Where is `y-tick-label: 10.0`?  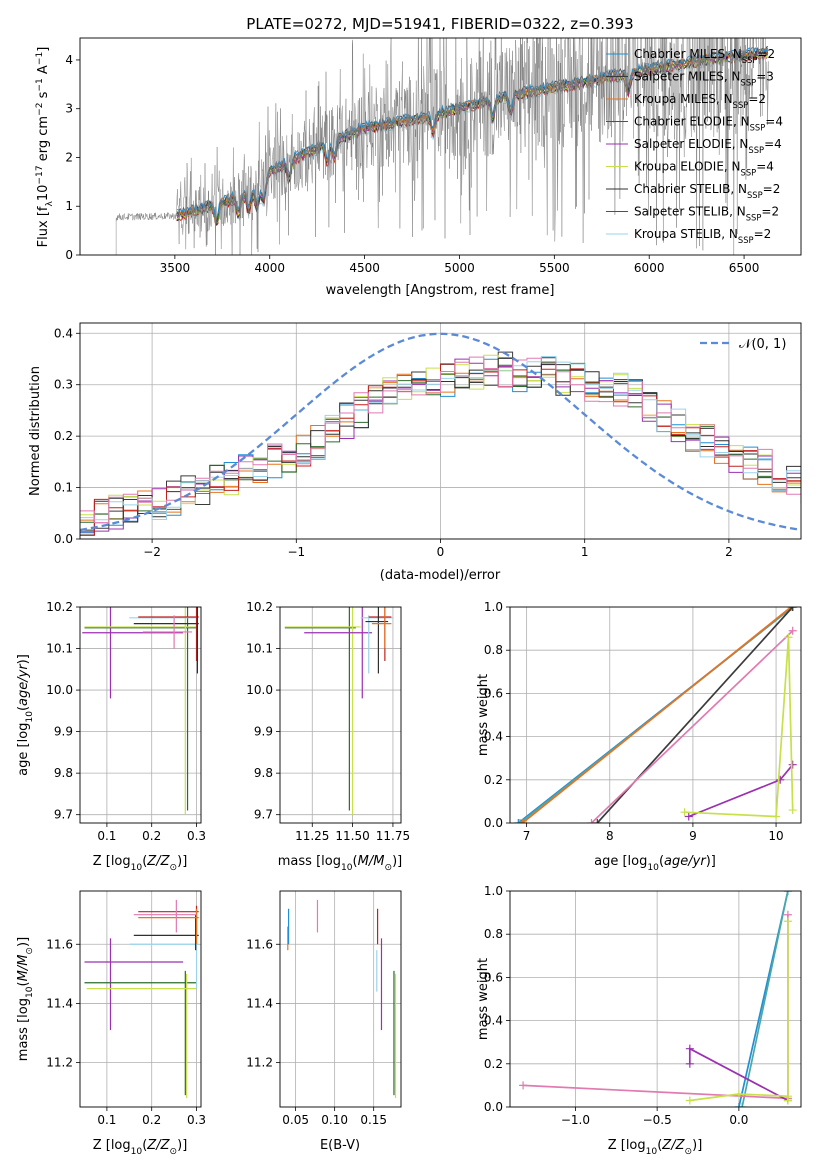
y-tick-label: 10.0 is located at coordinates (59, 690).